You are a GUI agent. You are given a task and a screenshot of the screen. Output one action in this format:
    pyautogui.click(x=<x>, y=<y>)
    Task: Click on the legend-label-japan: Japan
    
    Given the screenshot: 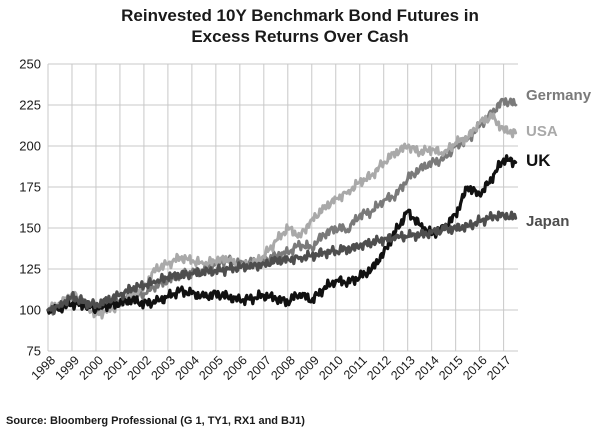 What is the action you would take?
    pyautogui.click(x=547, y=221)
    